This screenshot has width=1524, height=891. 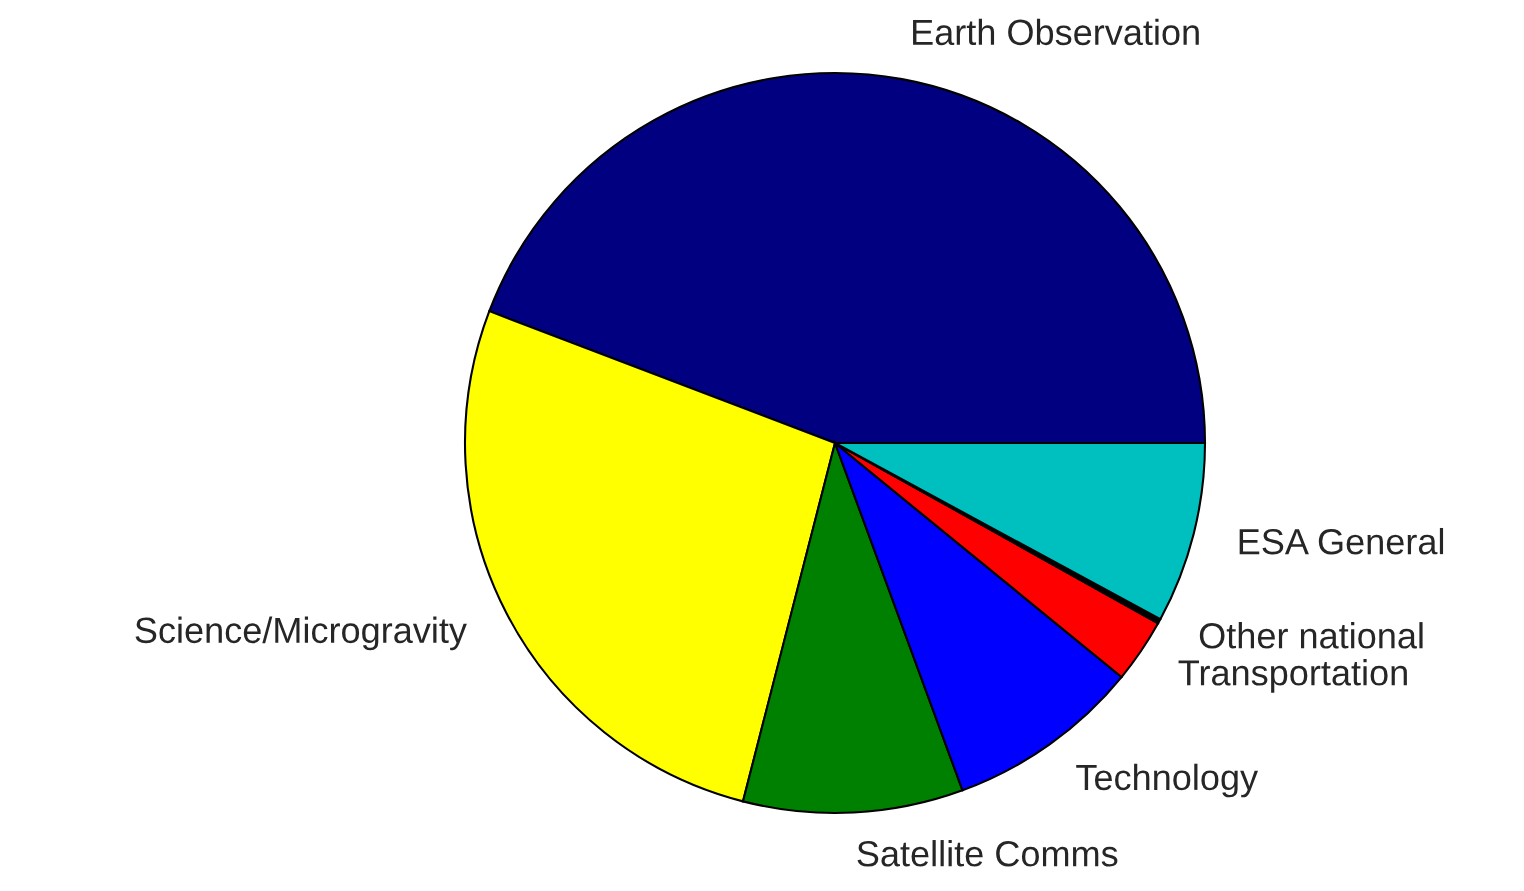 What do you see at coordinates (1292, 676) in the screenshot?
I see `slice-label: Transportation` at bounding box center [1292, 676].